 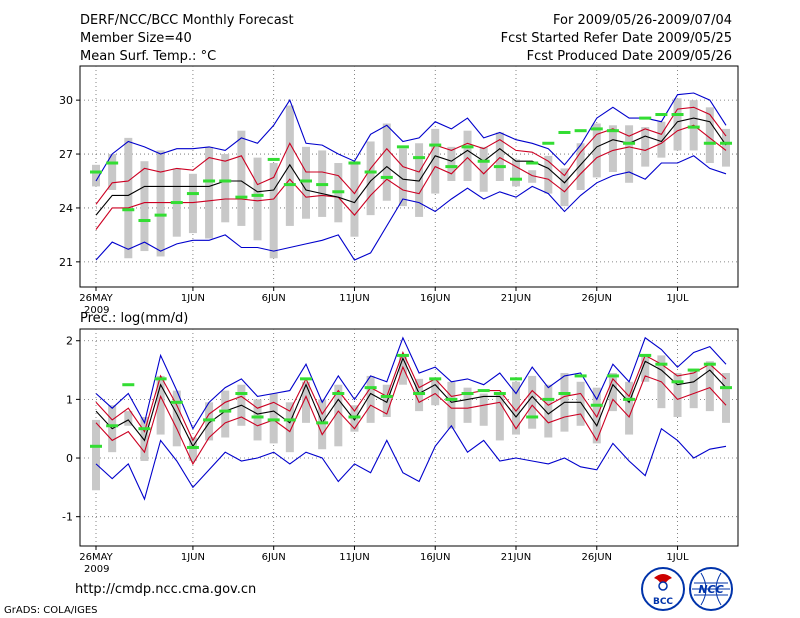 I want to click on precipitation-ytick-label-2: 2, so click(x=69, y=341).